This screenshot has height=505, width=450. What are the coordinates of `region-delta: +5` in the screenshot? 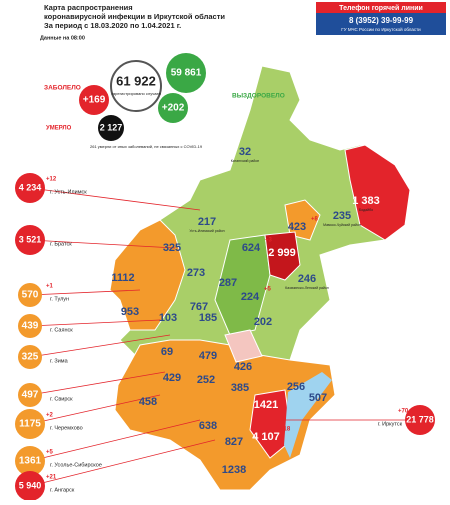 It's located at (268, 290).